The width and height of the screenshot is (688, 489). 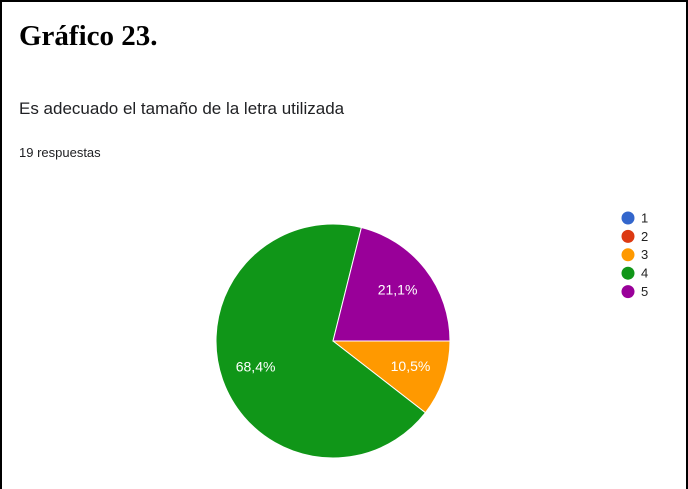 What do you see at coordinates (644, 291) in the screenshot?
I see `legend-label: 5` at bounding box center [644, 291].